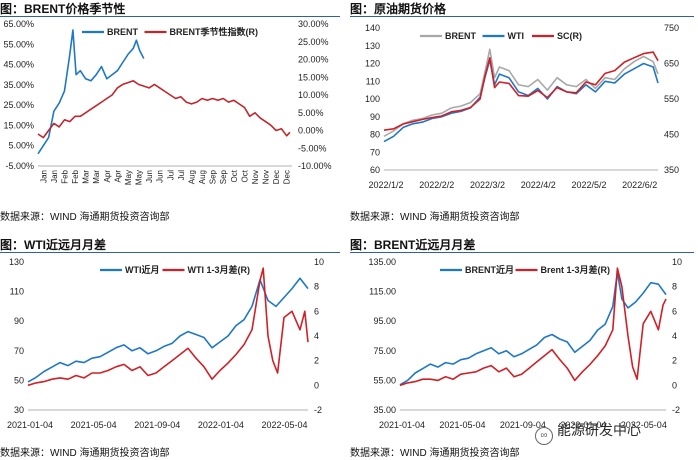 This screenshot has width=698, height=460. What do you see at coordinates (676, 410) in the screenshot?
I see `right-tick-label: -2` at bounding box center [676, 410].